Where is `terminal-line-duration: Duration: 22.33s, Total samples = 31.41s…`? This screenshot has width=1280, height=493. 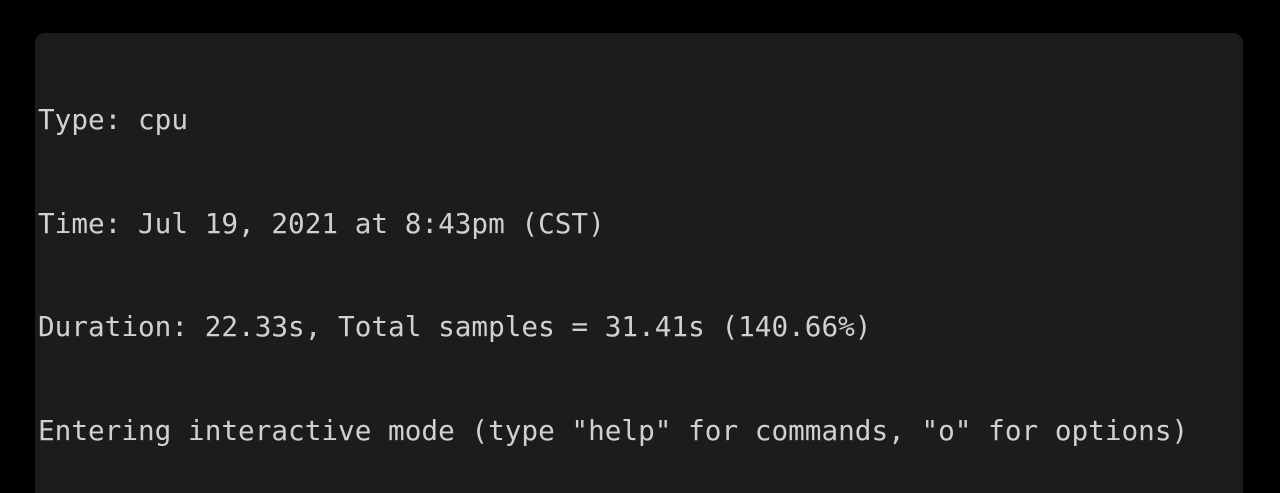 terminal-line-duration: Duration: 22.33s, Total samples = 31.41s… is located at coordinates (455, 326).